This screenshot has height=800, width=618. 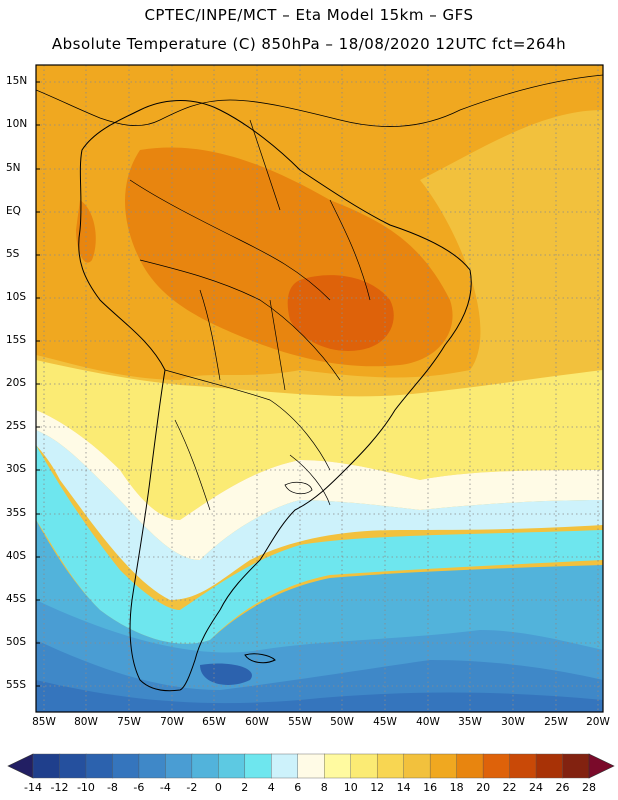 I want to click on lagoon-coastline, so click(x=298, y=488).